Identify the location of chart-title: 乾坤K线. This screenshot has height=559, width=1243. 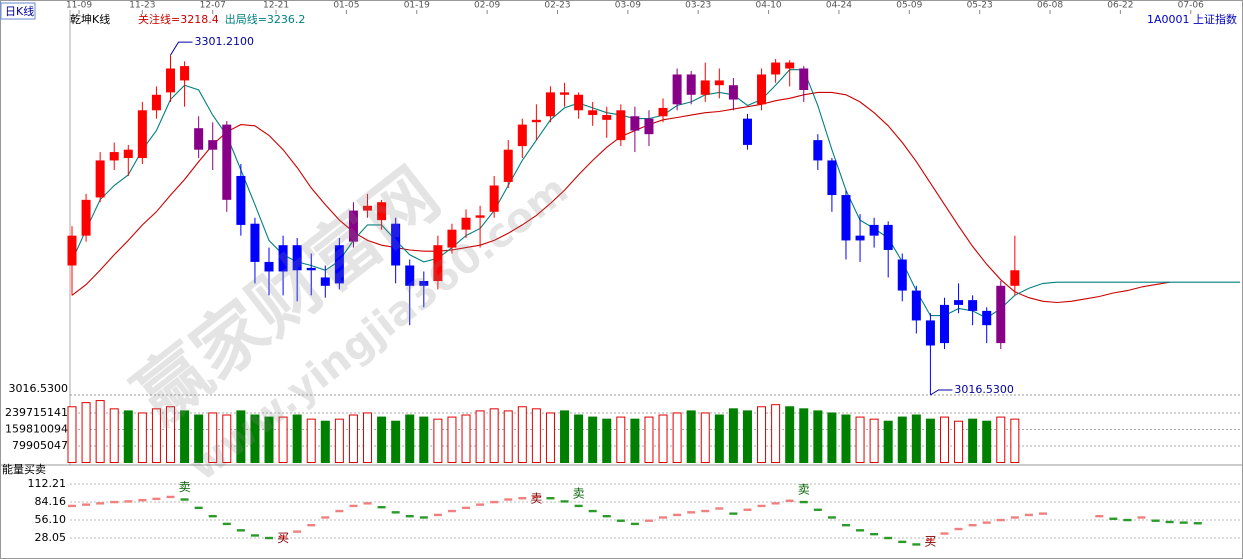
(90, 19).